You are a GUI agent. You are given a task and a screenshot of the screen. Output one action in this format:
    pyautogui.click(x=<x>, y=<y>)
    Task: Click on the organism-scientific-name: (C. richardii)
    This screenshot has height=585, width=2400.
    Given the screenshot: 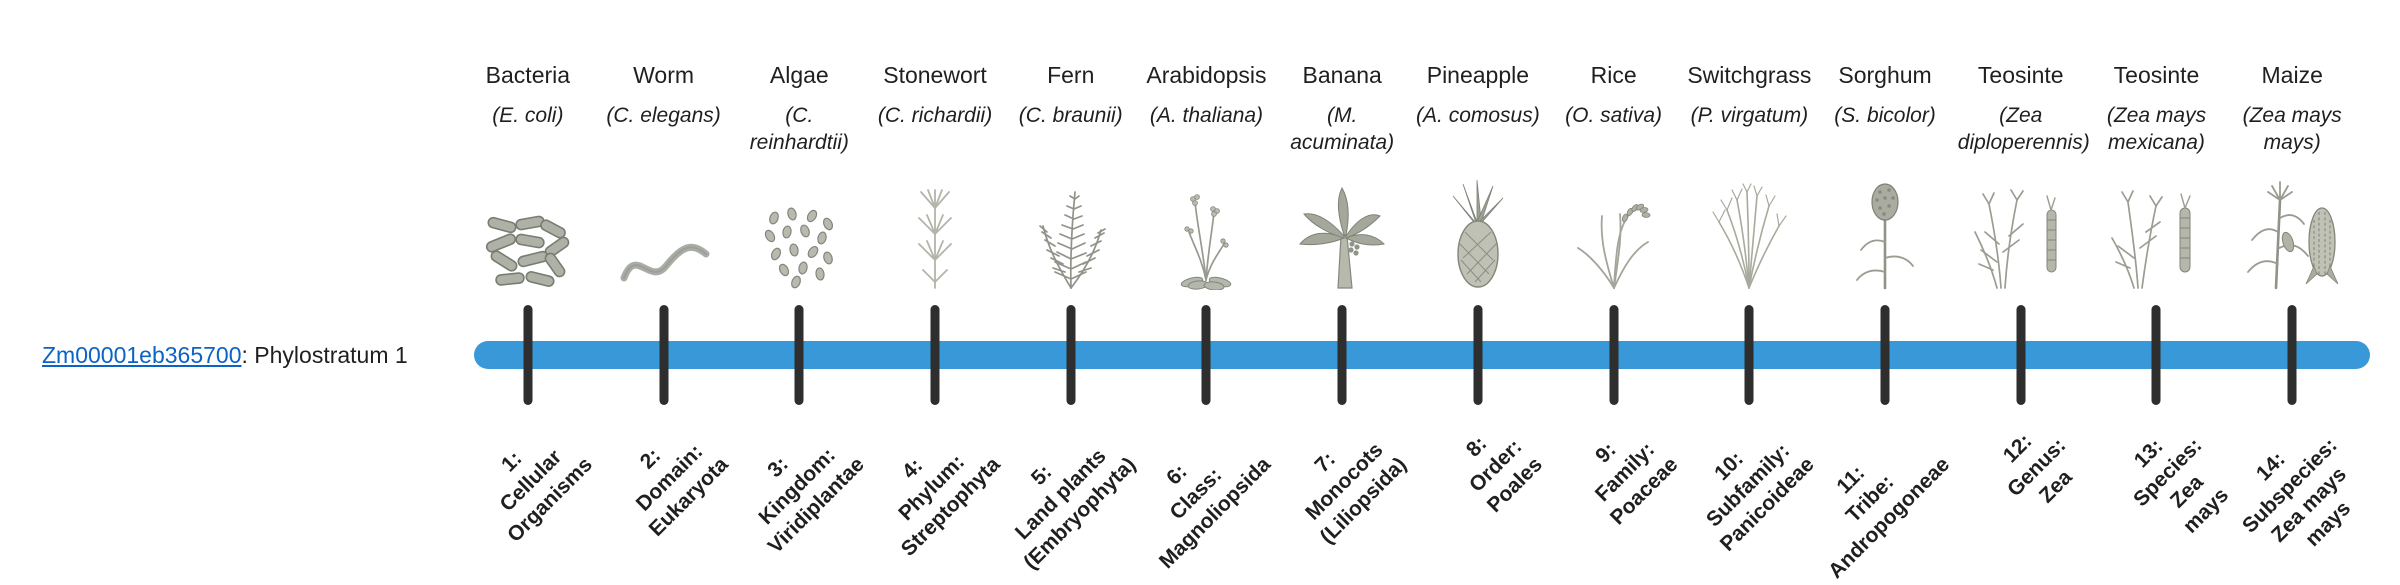 What is the action you would take?
    pyautogui.click(x=935, y=115)
    